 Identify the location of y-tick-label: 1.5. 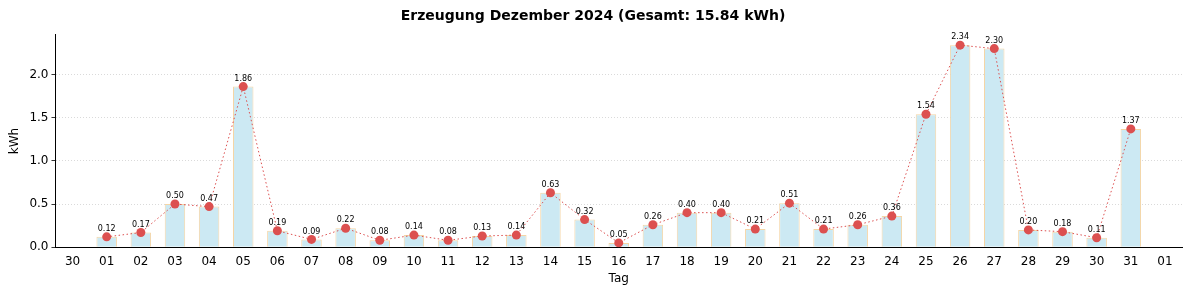
(39, 116).